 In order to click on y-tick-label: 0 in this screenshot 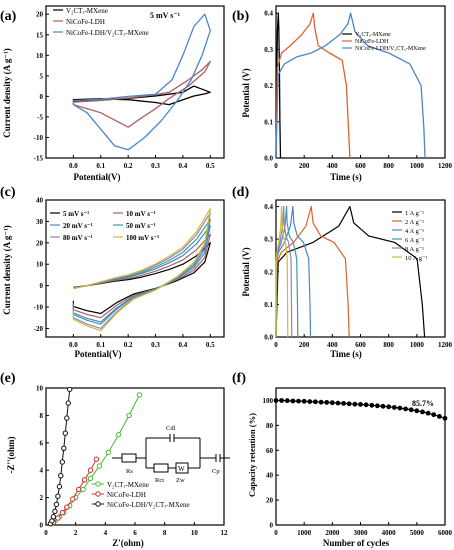, I will do `click(42, 97)`.